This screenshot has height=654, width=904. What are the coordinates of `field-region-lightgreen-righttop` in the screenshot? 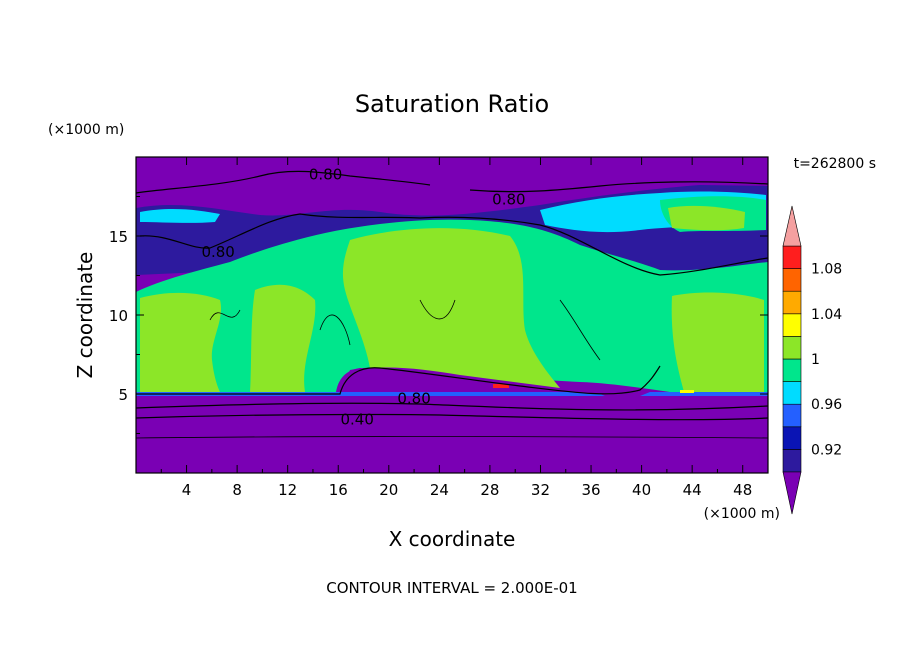 It's located at (706, 218).